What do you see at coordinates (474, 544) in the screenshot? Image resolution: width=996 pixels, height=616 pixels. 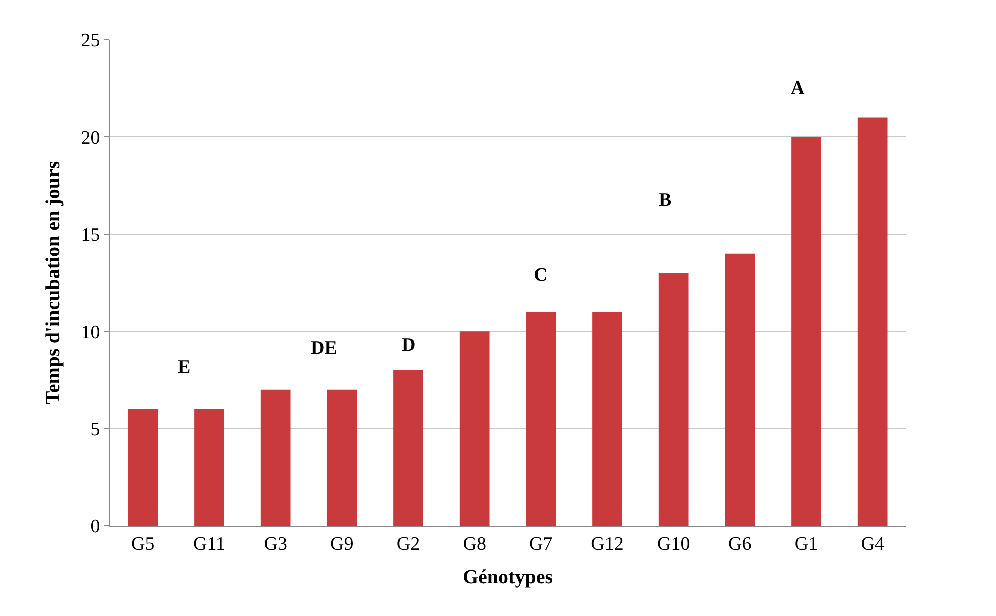 I see `x-tick-label: G8` at bounding box center [474, 544].